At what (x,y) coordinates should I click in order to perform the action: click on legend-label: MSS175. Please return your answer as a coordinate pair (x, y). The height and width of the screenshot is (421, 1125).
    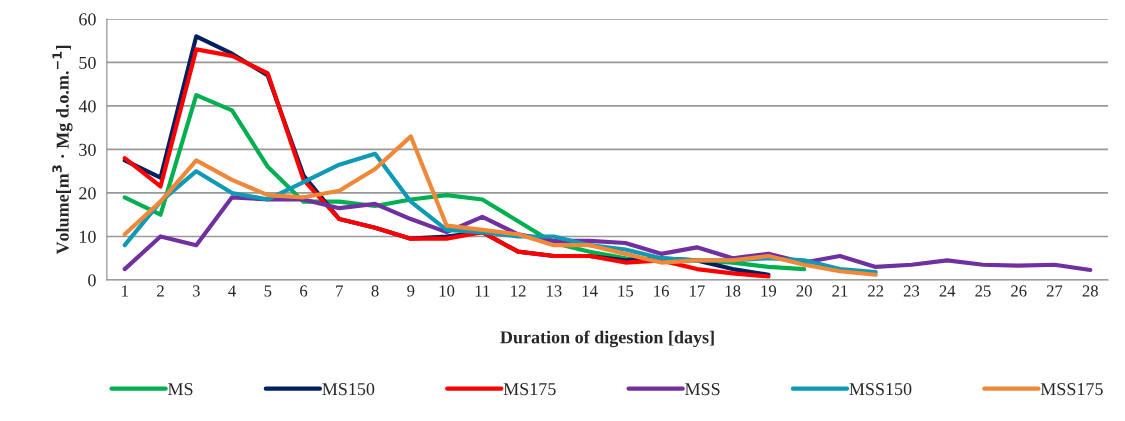
    Looking at the image, I should click on (1071, 389).